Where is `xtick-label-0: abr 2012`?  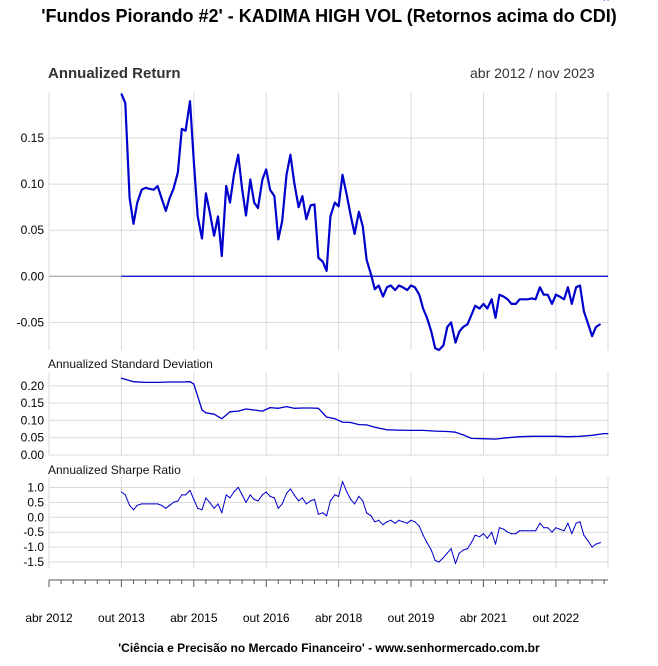 xtick-label-0: abr 2012 is located at coordinates (49, 618).